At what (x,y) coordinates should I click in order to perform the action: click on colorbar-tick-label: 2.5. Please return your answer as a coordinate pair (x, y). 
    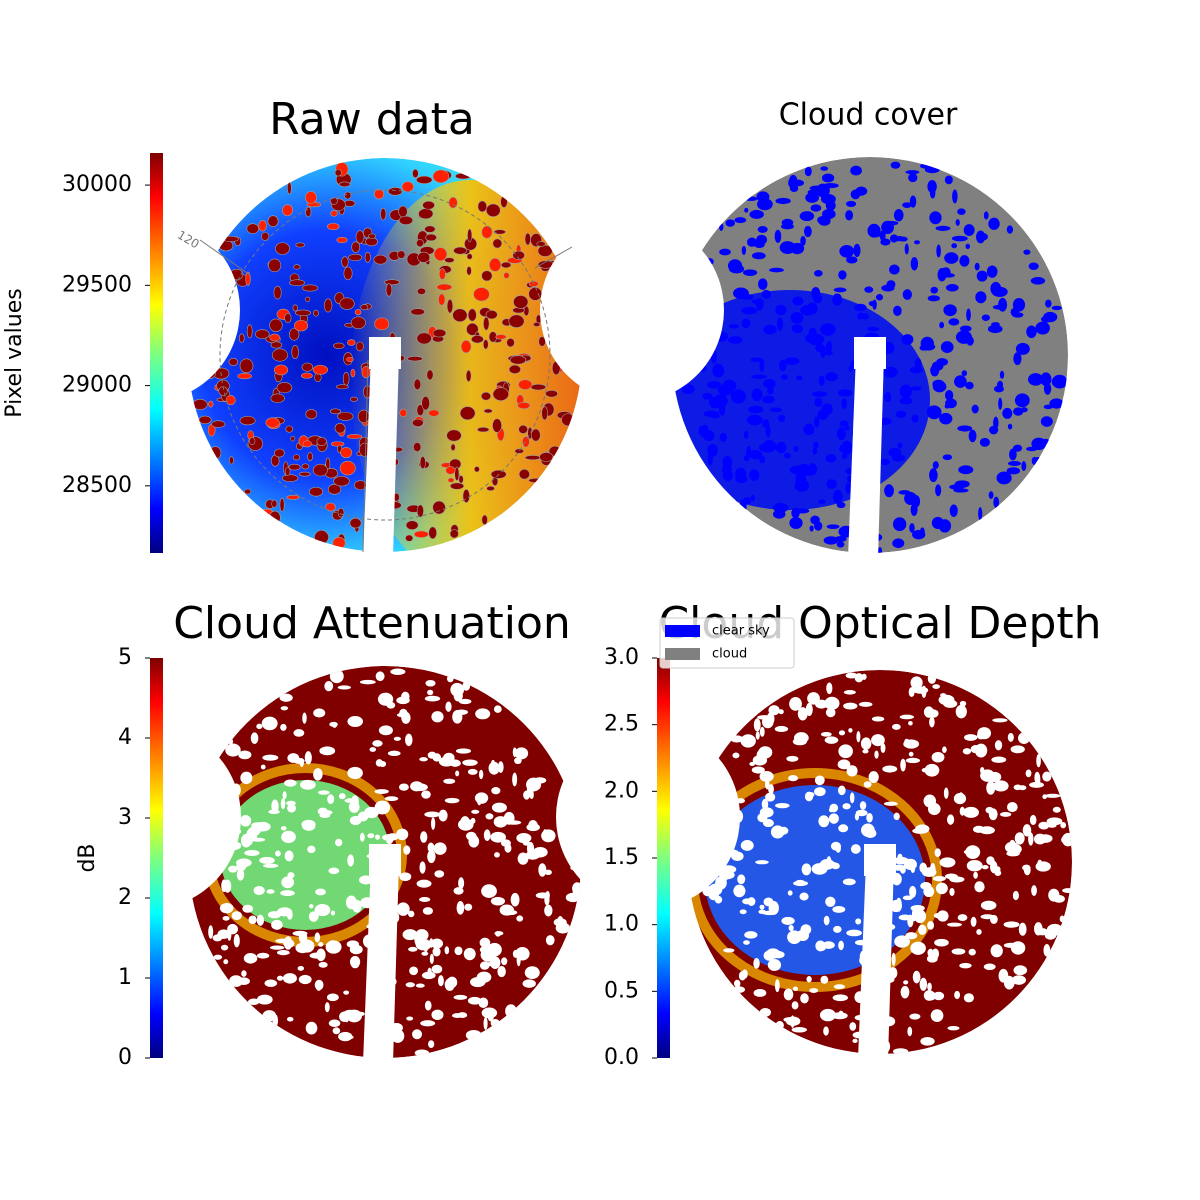
    Looking at the image, I should click on (621, 724).